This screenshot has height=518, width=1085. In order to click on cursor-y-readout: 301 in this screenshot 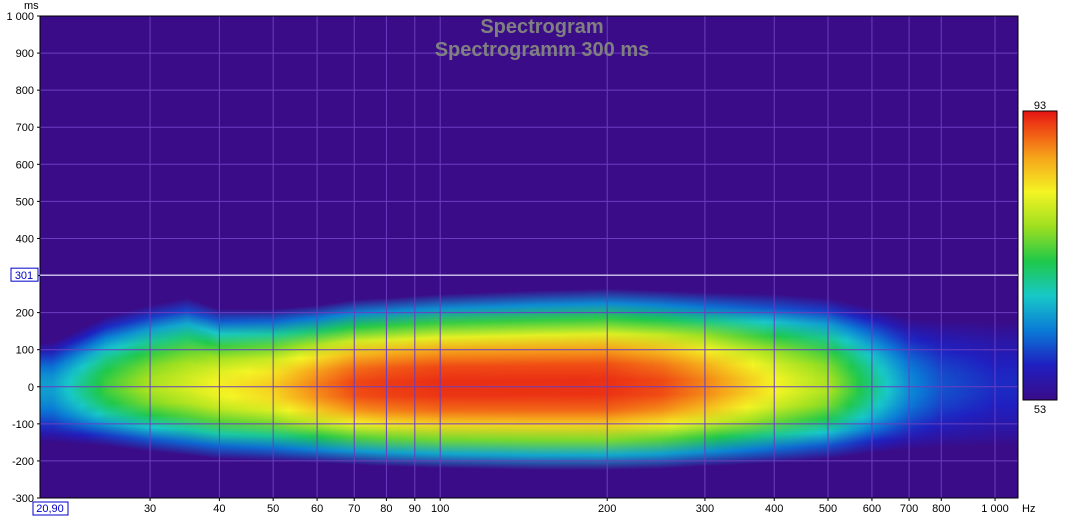, I will do `click(24, 276)`.